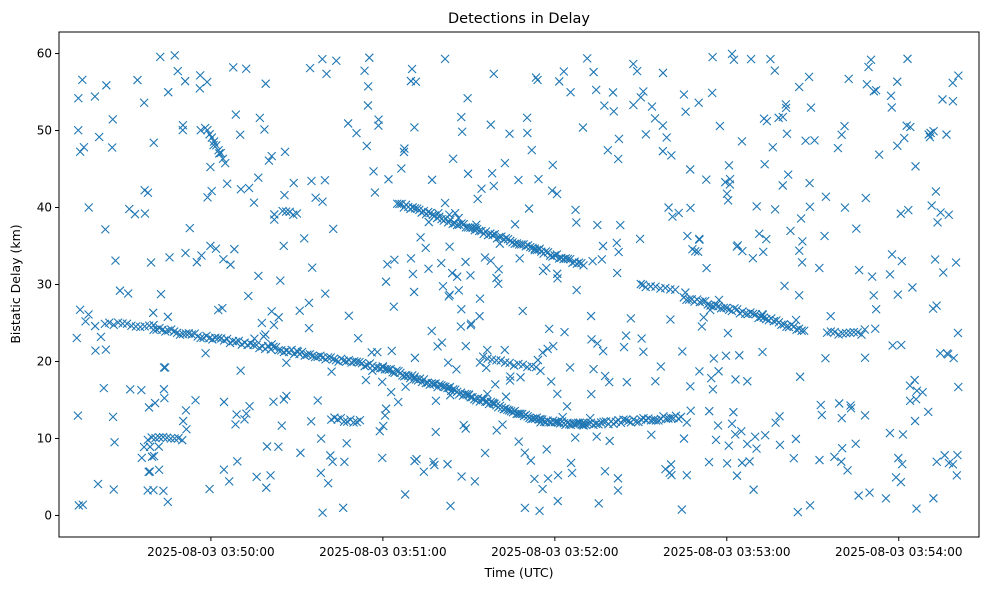  Describe the element at coordinates (48, 515) in the screenshot. I see `y-tick-label: 0` at that location.